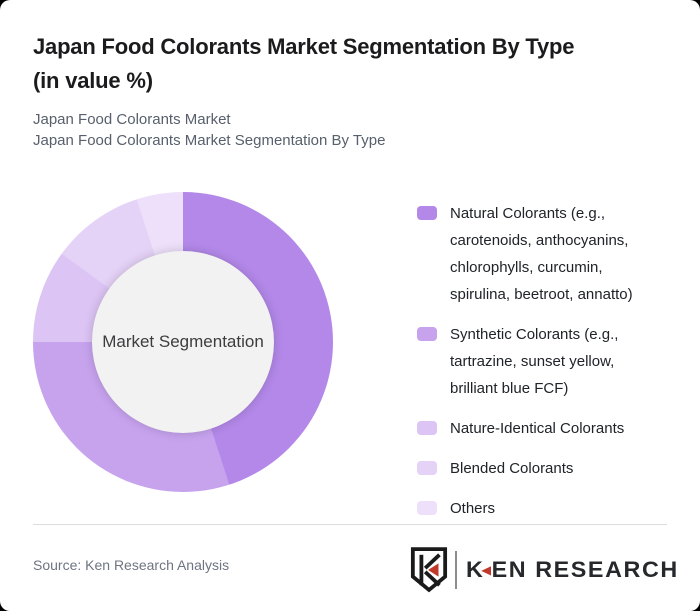 This screenshot has width=700, height=611. I want to click on subtitle-line-1: Japan Food Colorants Market, so click(132, 119).